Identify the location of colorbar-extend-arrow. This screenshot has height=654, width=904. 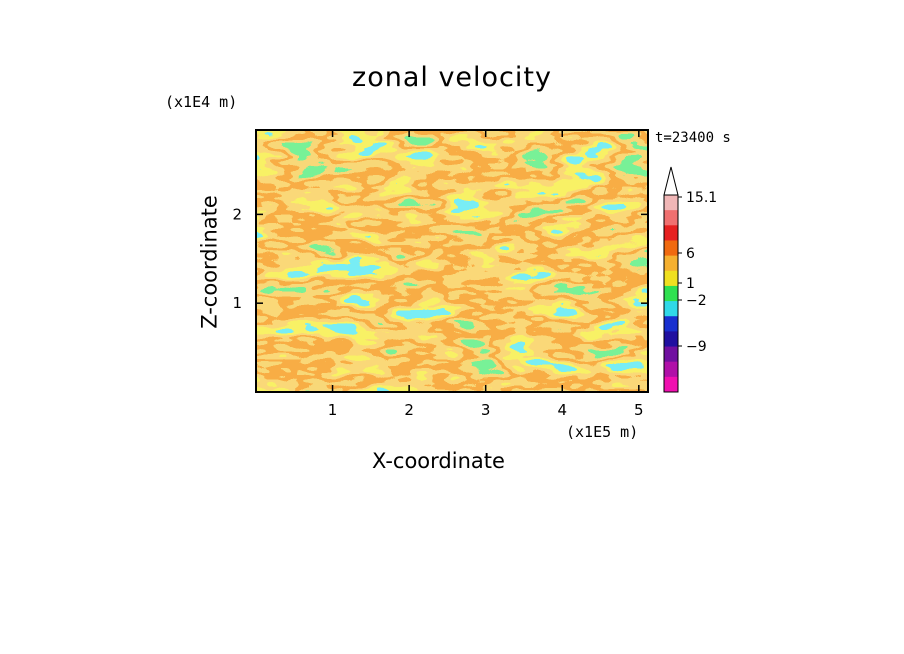
(671, 181).